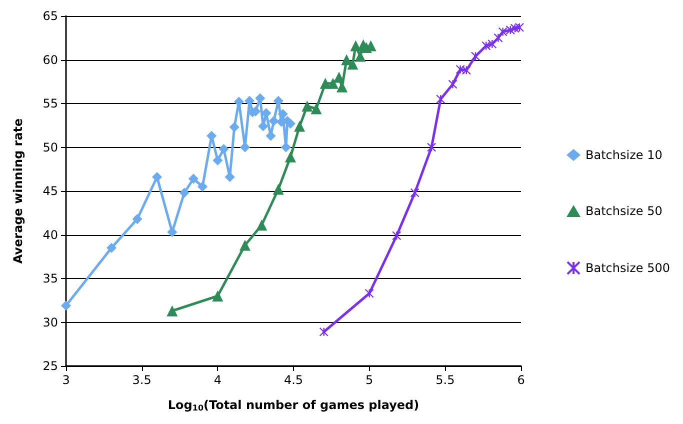 Image resolution: width=683 pixels, height=424 pixels. I want to click on y-axis-title: Average winning rate, so click(18, 191).